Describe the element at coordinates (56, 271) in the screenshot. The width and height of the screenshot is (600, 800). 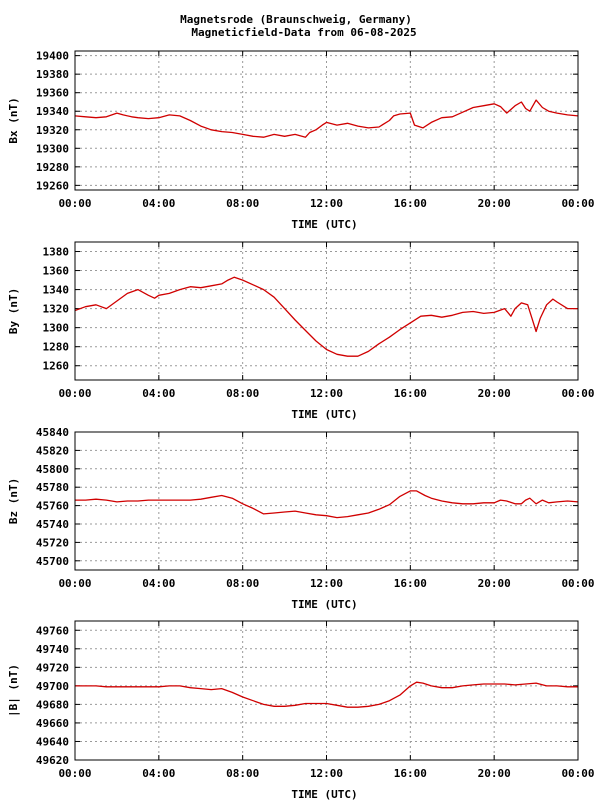
I see `y-tick-label: 1360` at that location.